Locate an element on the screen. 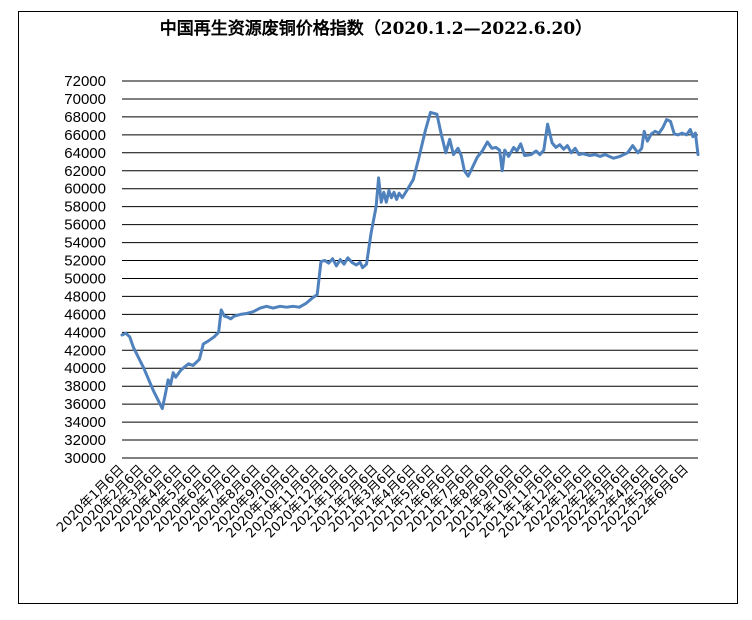 The width and height of the screenshot is (752, 620). y-tick-label: 42000 is located at coordinates (85, 350).